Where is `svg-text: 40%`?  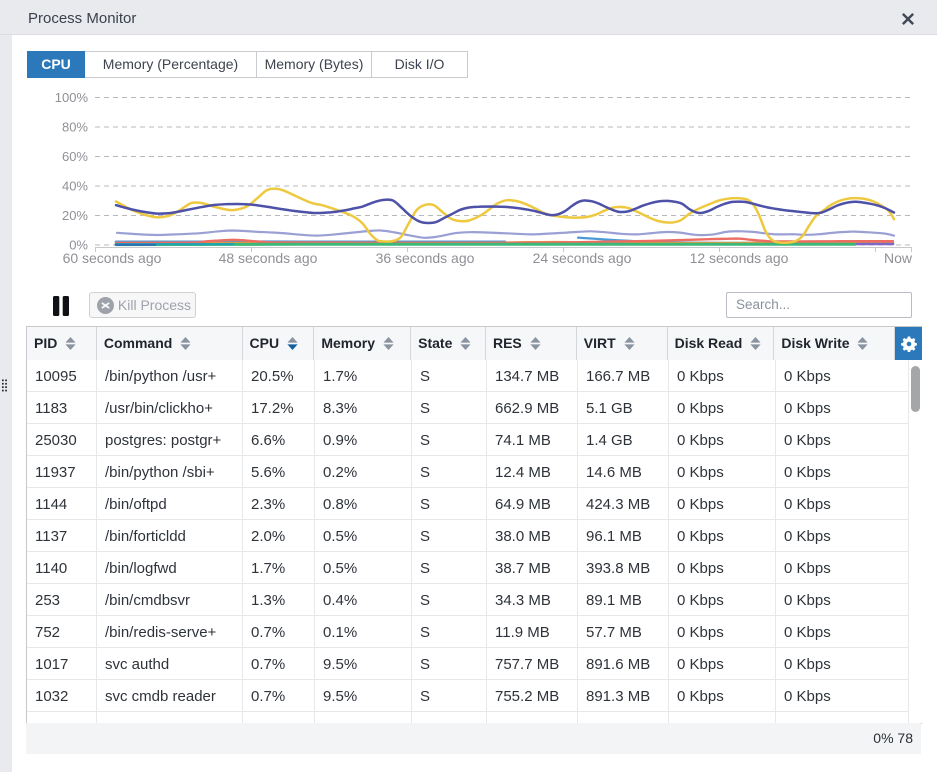
svg-text: 40% is located at coordinates (75, 186).